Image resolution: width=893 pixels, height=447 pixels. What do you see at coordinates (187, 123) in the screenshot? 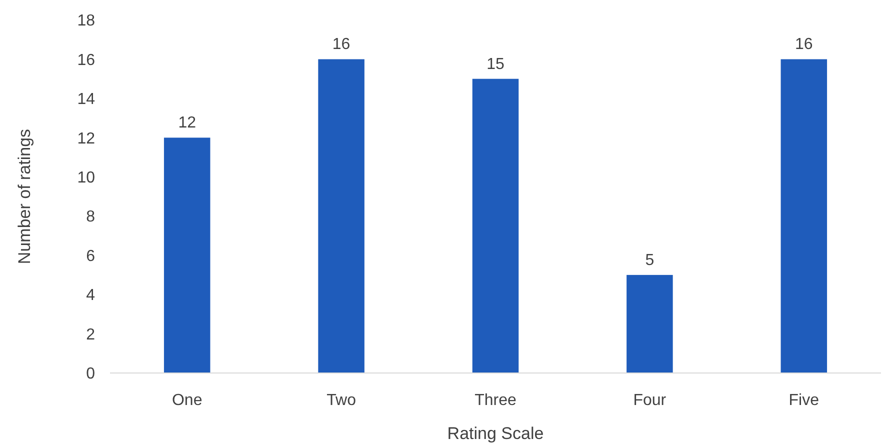
I see `data-label: 12` at bounding box center [187, 123].